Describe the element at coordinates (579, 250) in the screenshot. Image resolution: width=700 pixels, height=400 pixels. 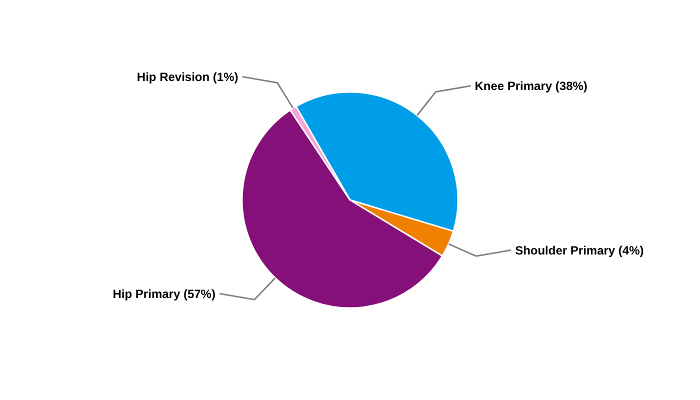
I see `slice-label: Shoulder Primary (4%)` at that location.